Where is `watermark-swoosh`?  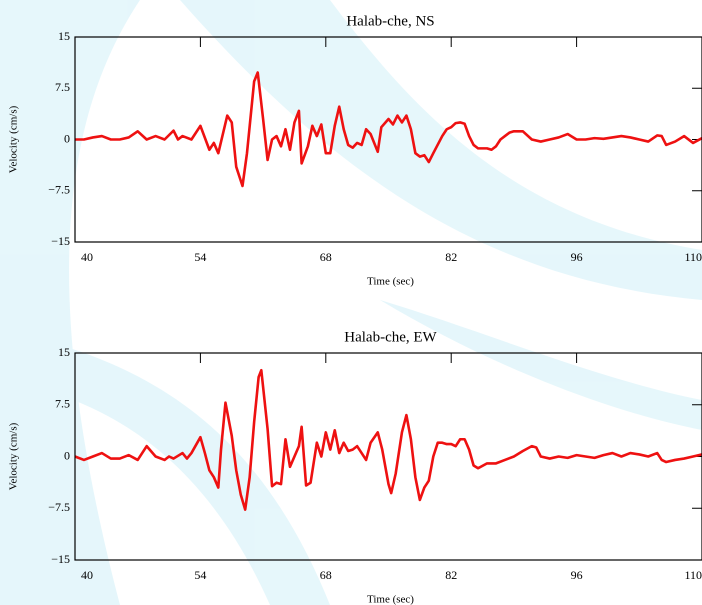 watermark-swoosh is located at coordinates (541, 365).